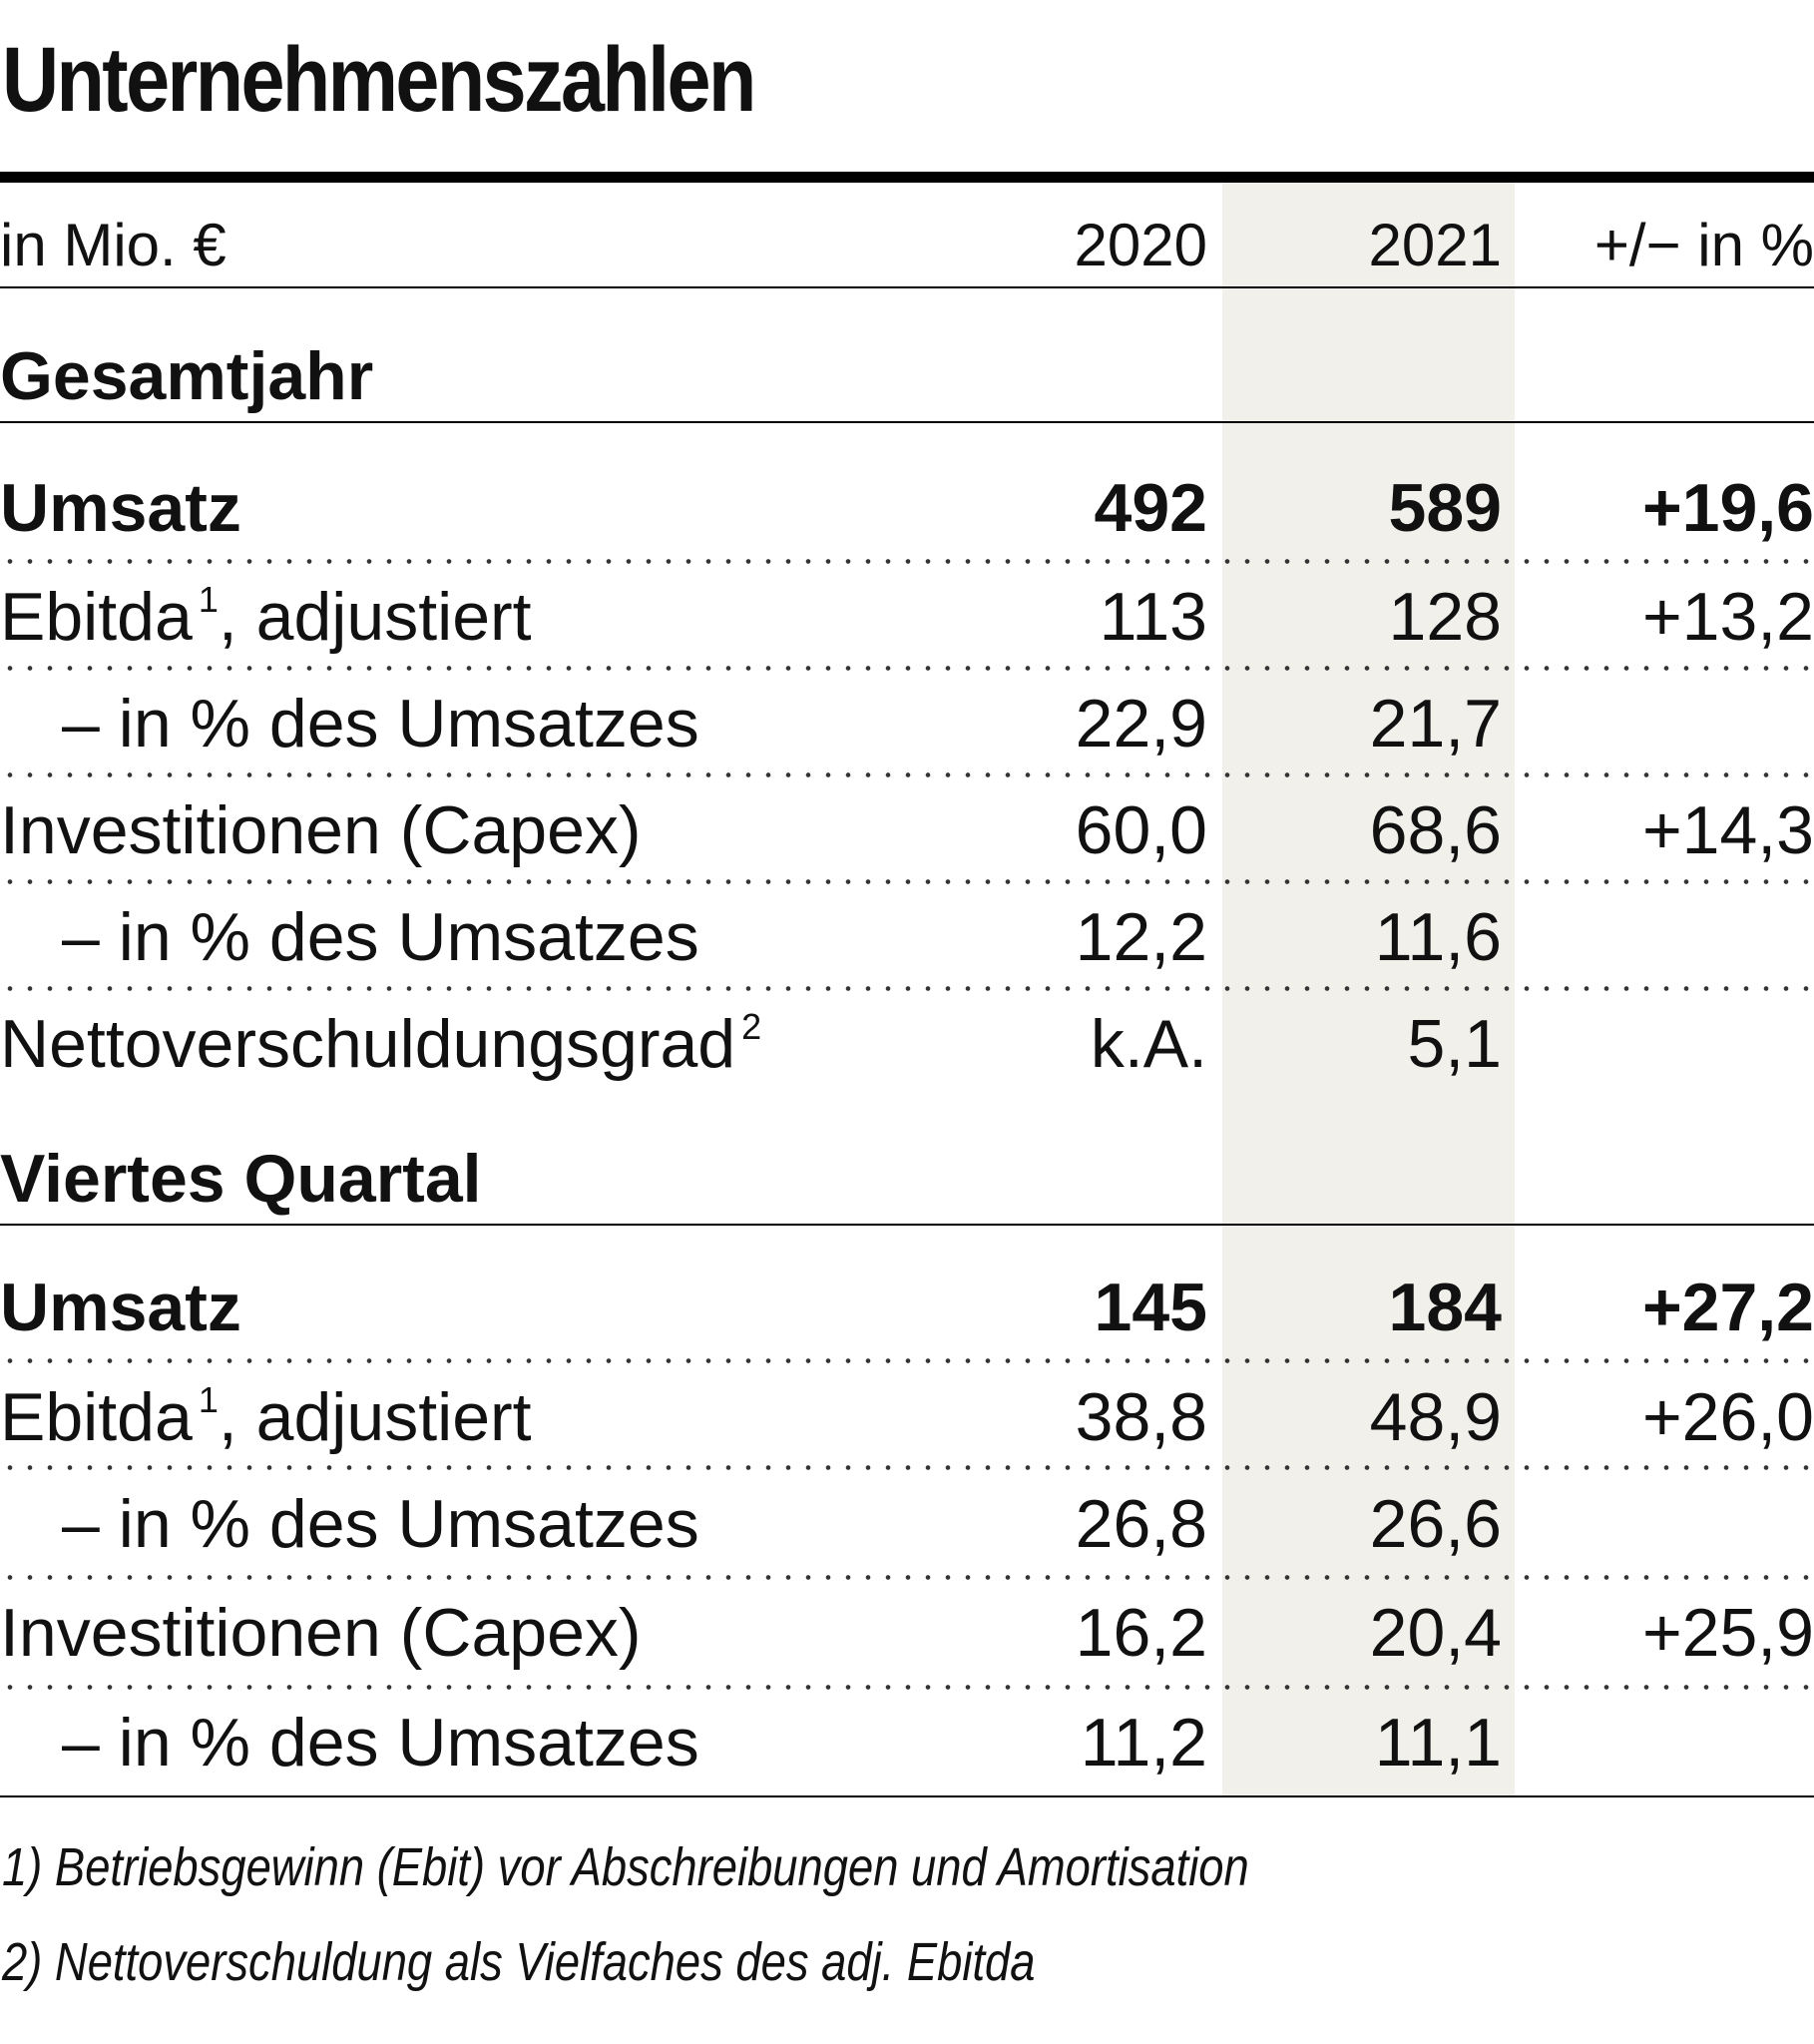  I want to click on value-2020: 145, so click(1151, 1307).